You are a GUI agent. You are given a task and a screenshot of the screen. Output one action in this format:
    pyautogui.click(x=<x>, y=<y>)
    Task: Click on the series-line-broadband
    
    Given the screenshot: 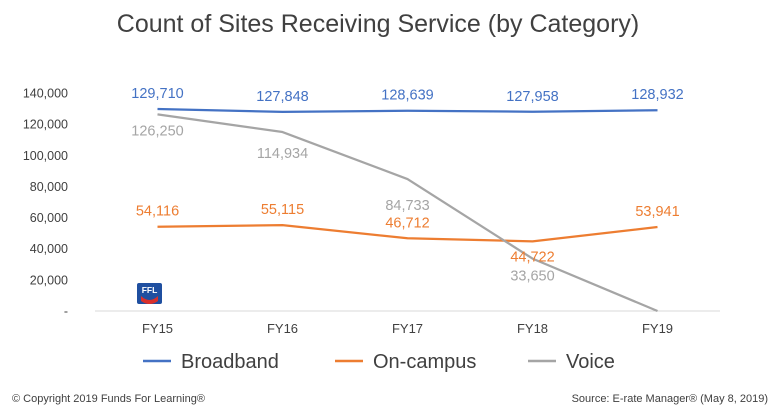 What is the action you would take?
    pyautogui.click(x=407, y=110)
    